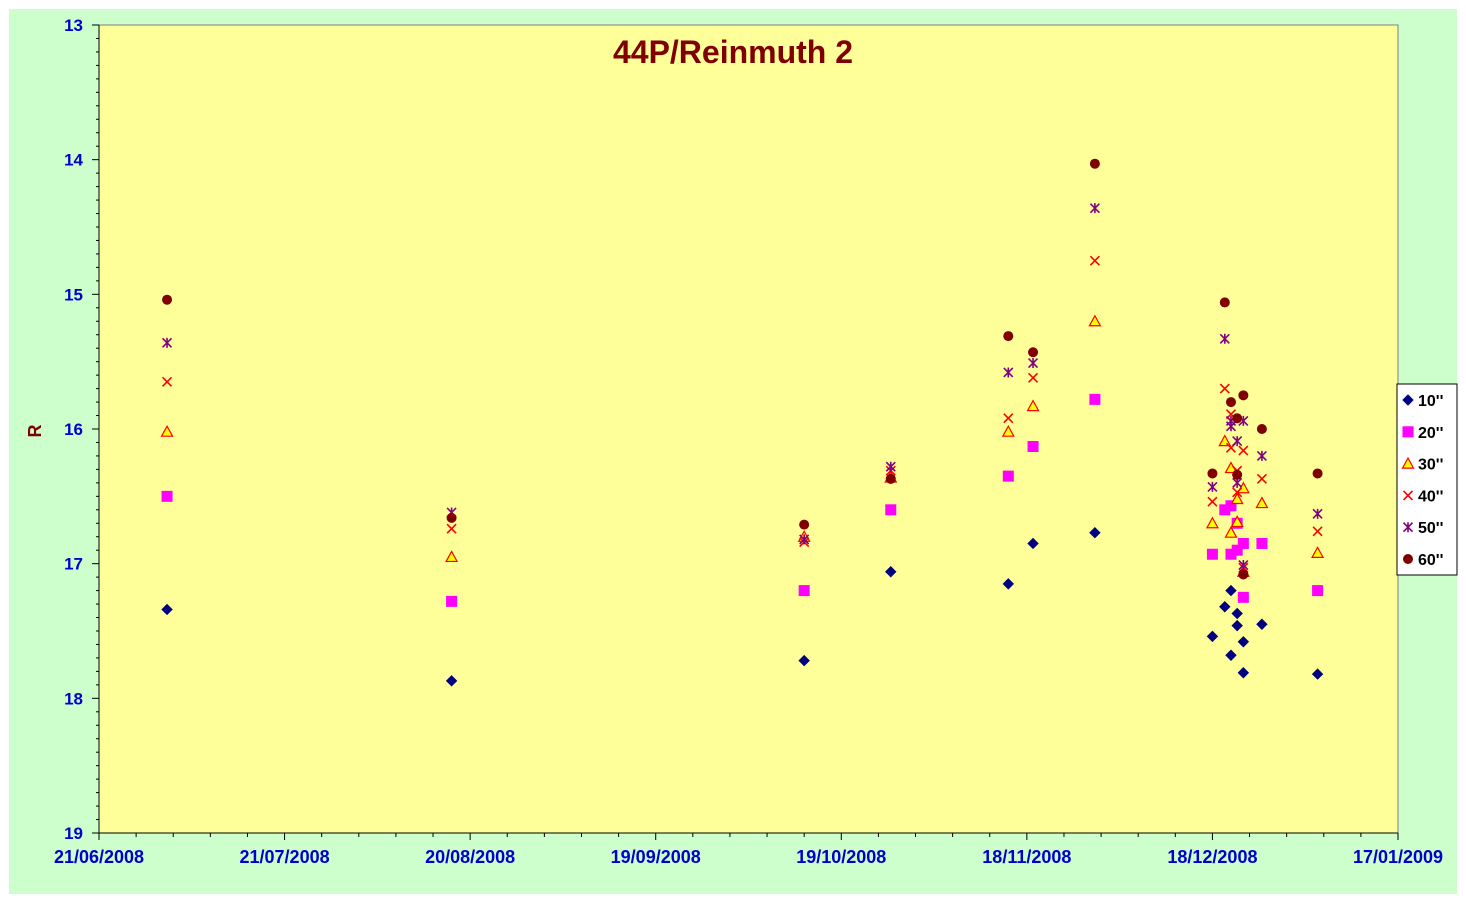 Image resolution: width=1466 pixels, height=901 pixels. I want to click on x-tick-label: 19/09/2008, so click(656, 857).